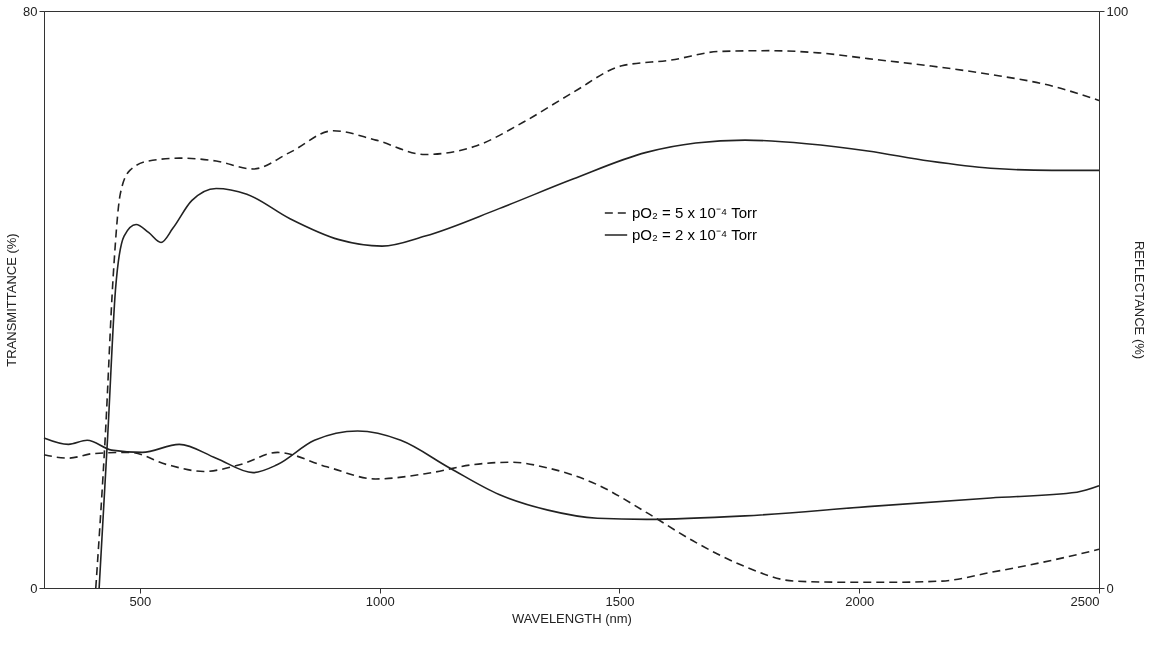  What do you see at coordinates (572, 618) in the screenshot?
I see `x-axis-title: WAVELENGTH (nm)` at bounding box center [572, 618].